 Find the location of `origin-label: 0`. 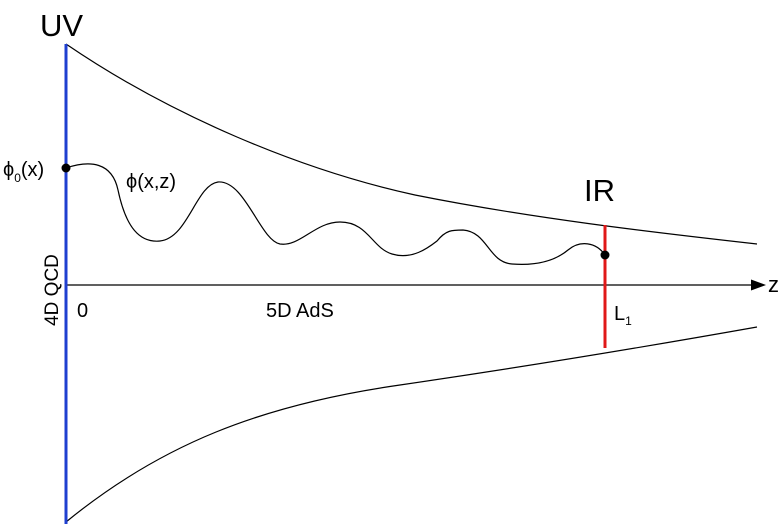

origin-label: 0 is located at coordinates (82, 311).